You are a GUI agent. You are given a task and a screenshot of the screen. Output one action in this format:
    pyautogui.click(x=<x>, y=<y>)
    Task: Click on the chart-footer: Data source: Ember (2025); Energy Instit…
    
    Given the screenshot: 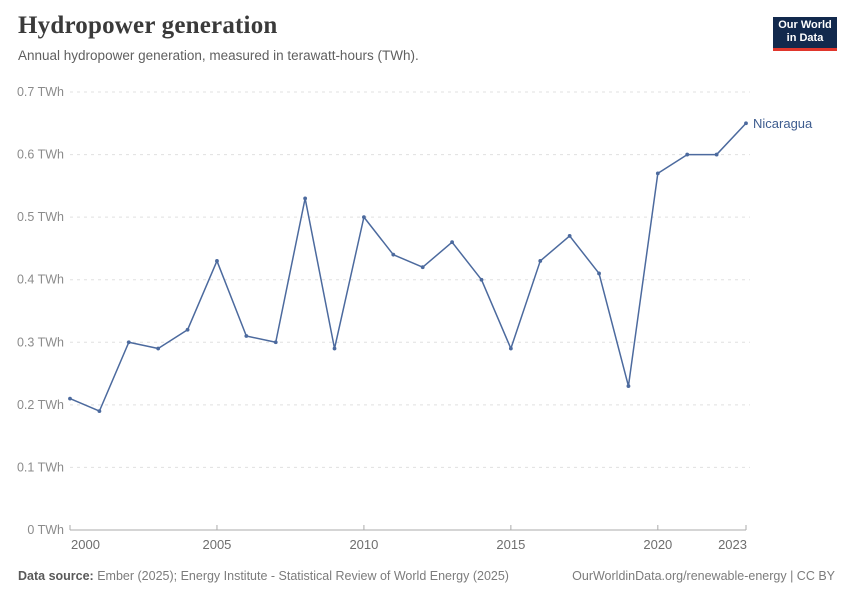 What is the action you would take?
    pyautogui.click(x=426, y=576)
    